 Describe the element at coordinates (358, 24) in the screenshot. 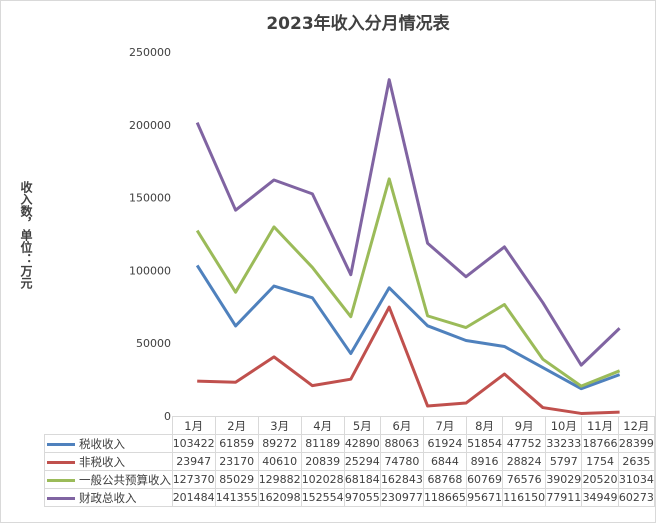

I see `chart-title: 2023年收入分月情况表` at that location.